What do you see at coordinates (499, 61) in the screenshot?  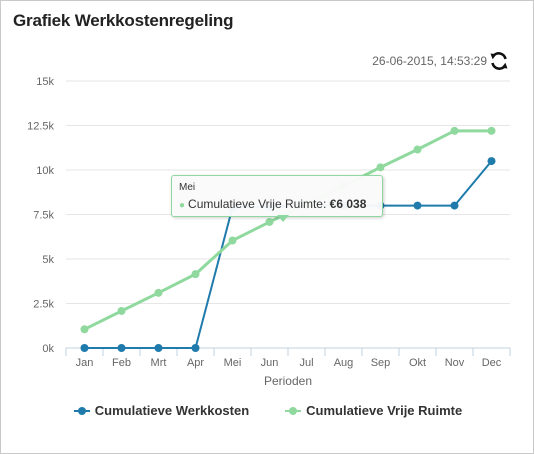 I see `refresh-icon` at bounding box center [499, 61].